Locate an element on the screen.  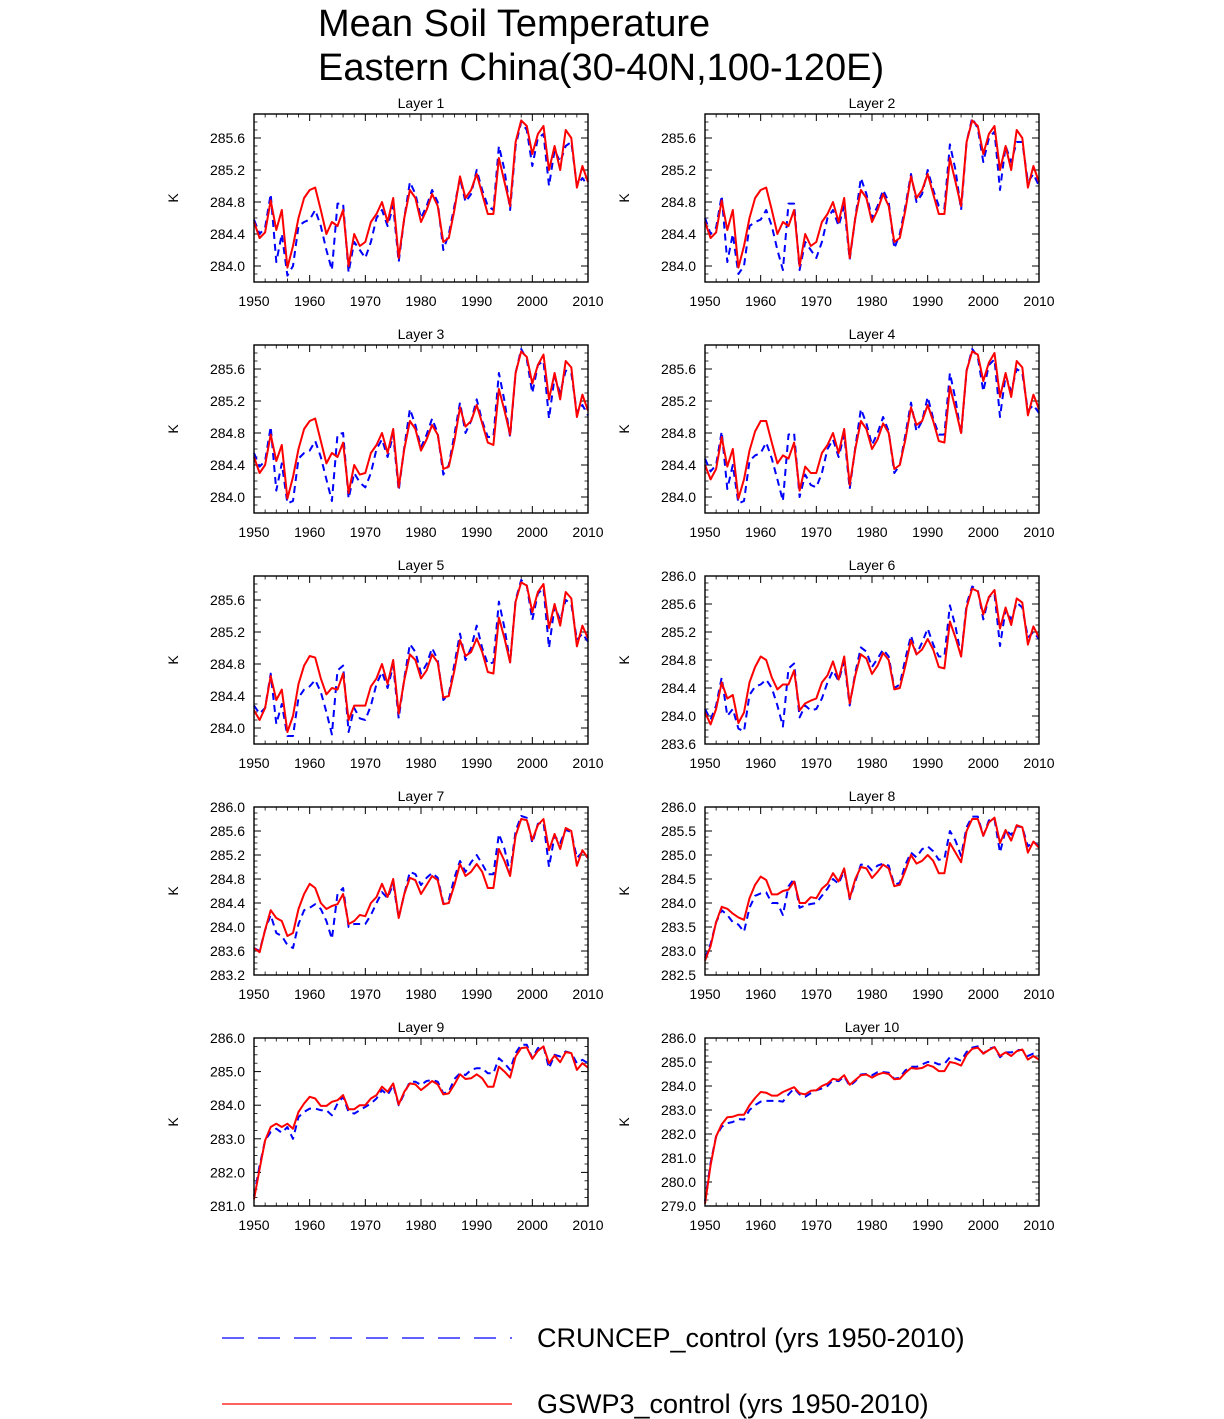
y-tick-label: 282.0 is located at coordinates (678, 1134).